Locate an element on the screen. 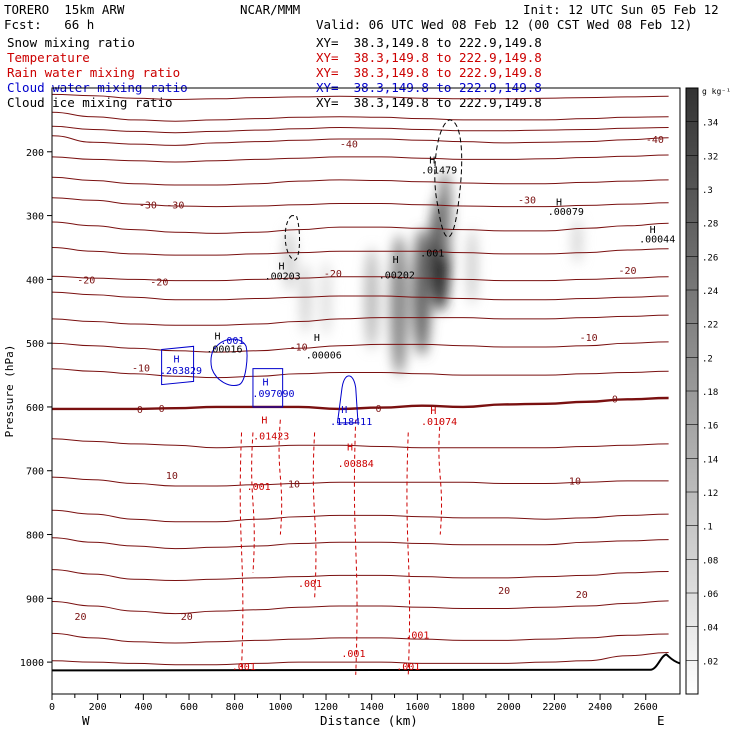  isotherm-label-3: -30 is located at coordinates (175, 206).